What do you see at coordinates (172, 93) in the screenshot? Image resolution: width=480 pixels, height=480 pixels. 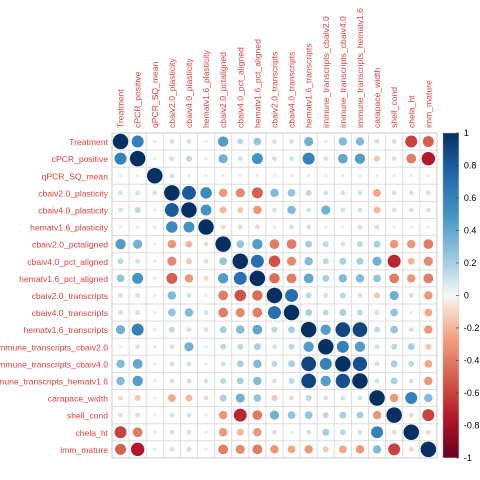 I see `column-label: cbaiv2.0_plasticity` at bounding box center [172, 93].